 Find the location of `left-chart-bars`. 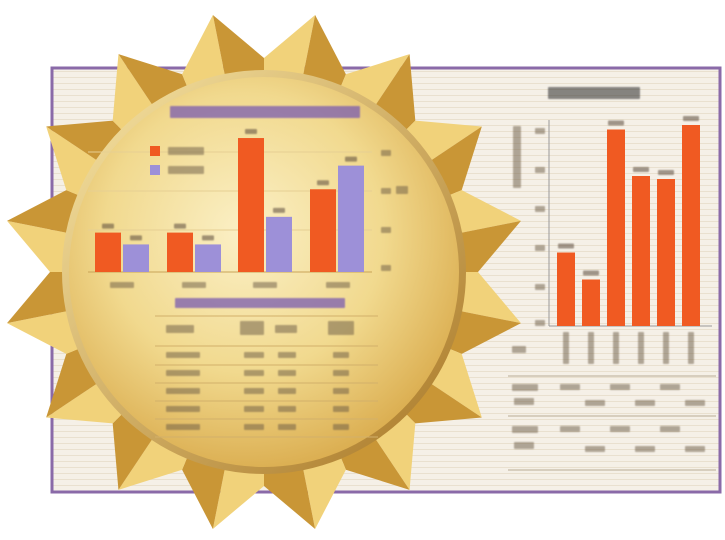

left-chart-bars is located at coordinates (229, 205).